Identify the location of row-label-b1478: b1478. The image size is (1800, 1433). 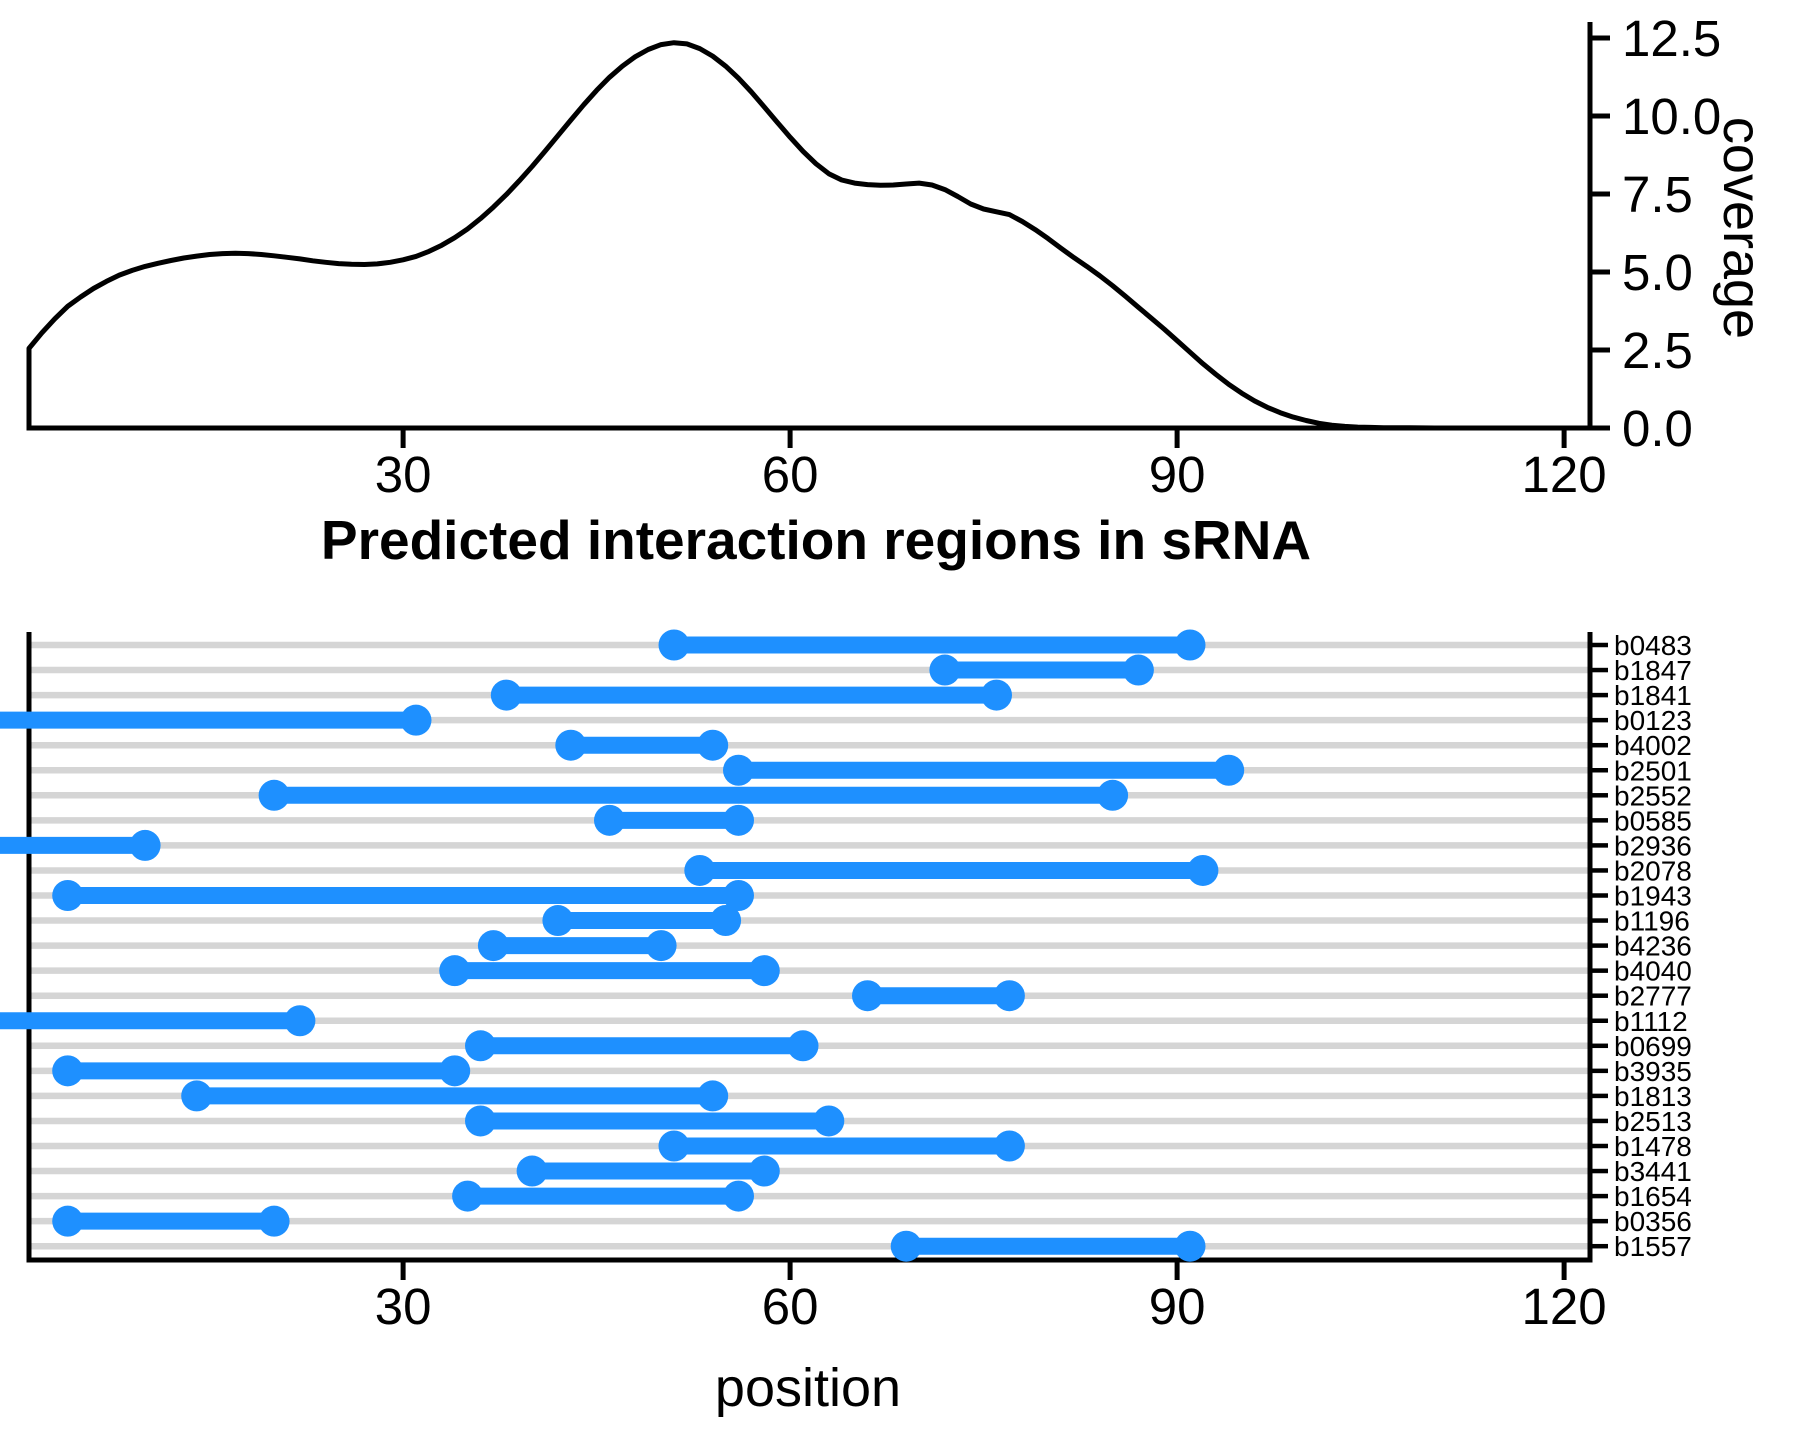
(1653, 1146).